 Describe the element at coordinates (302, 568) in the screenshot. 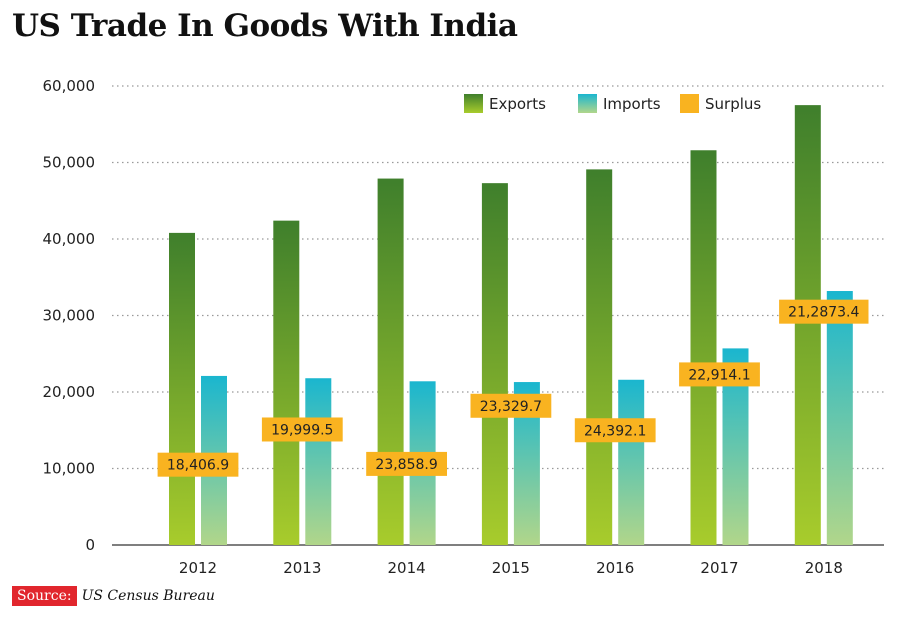

I see `x-tick-label: 2013` at that location.